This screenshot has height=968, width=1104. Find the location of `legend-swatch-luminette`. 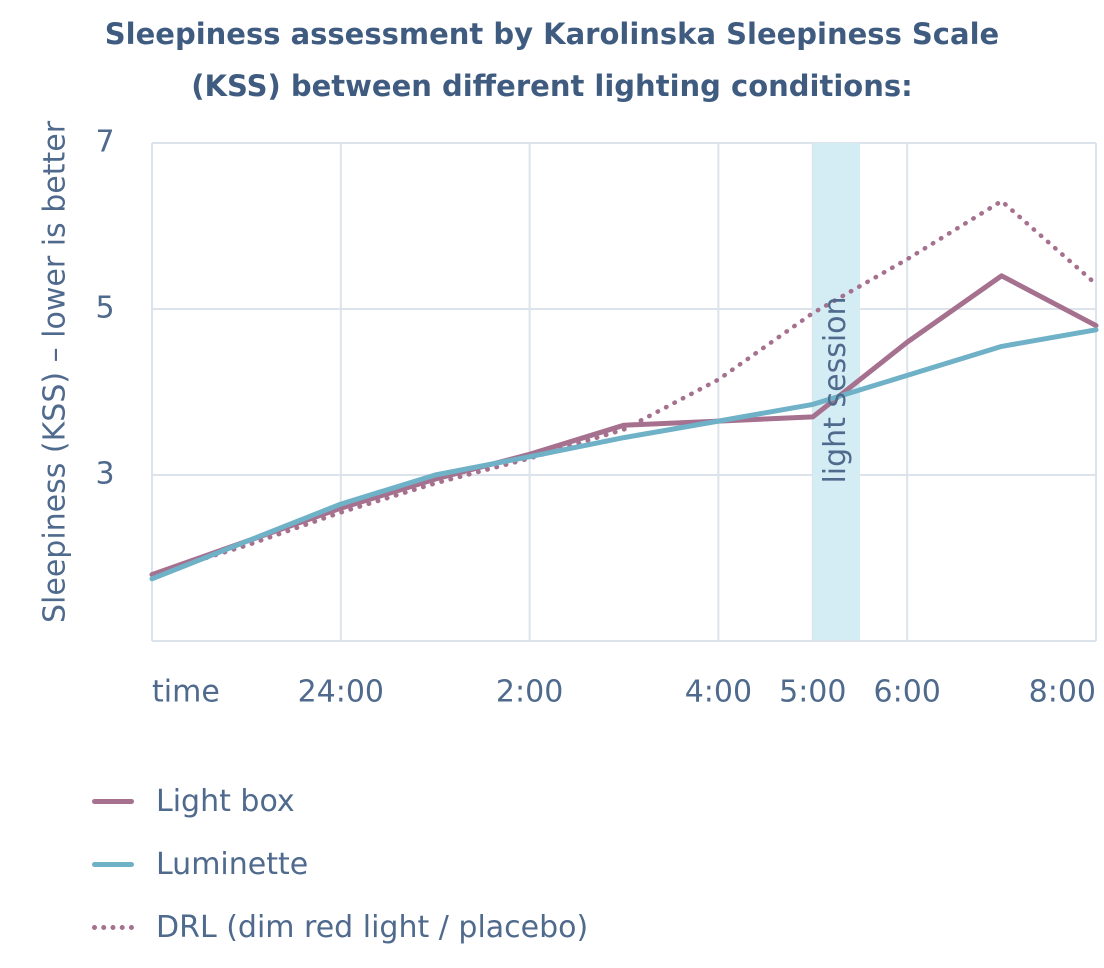

legend-swatch-luminette is located at coordinates (113, 864).